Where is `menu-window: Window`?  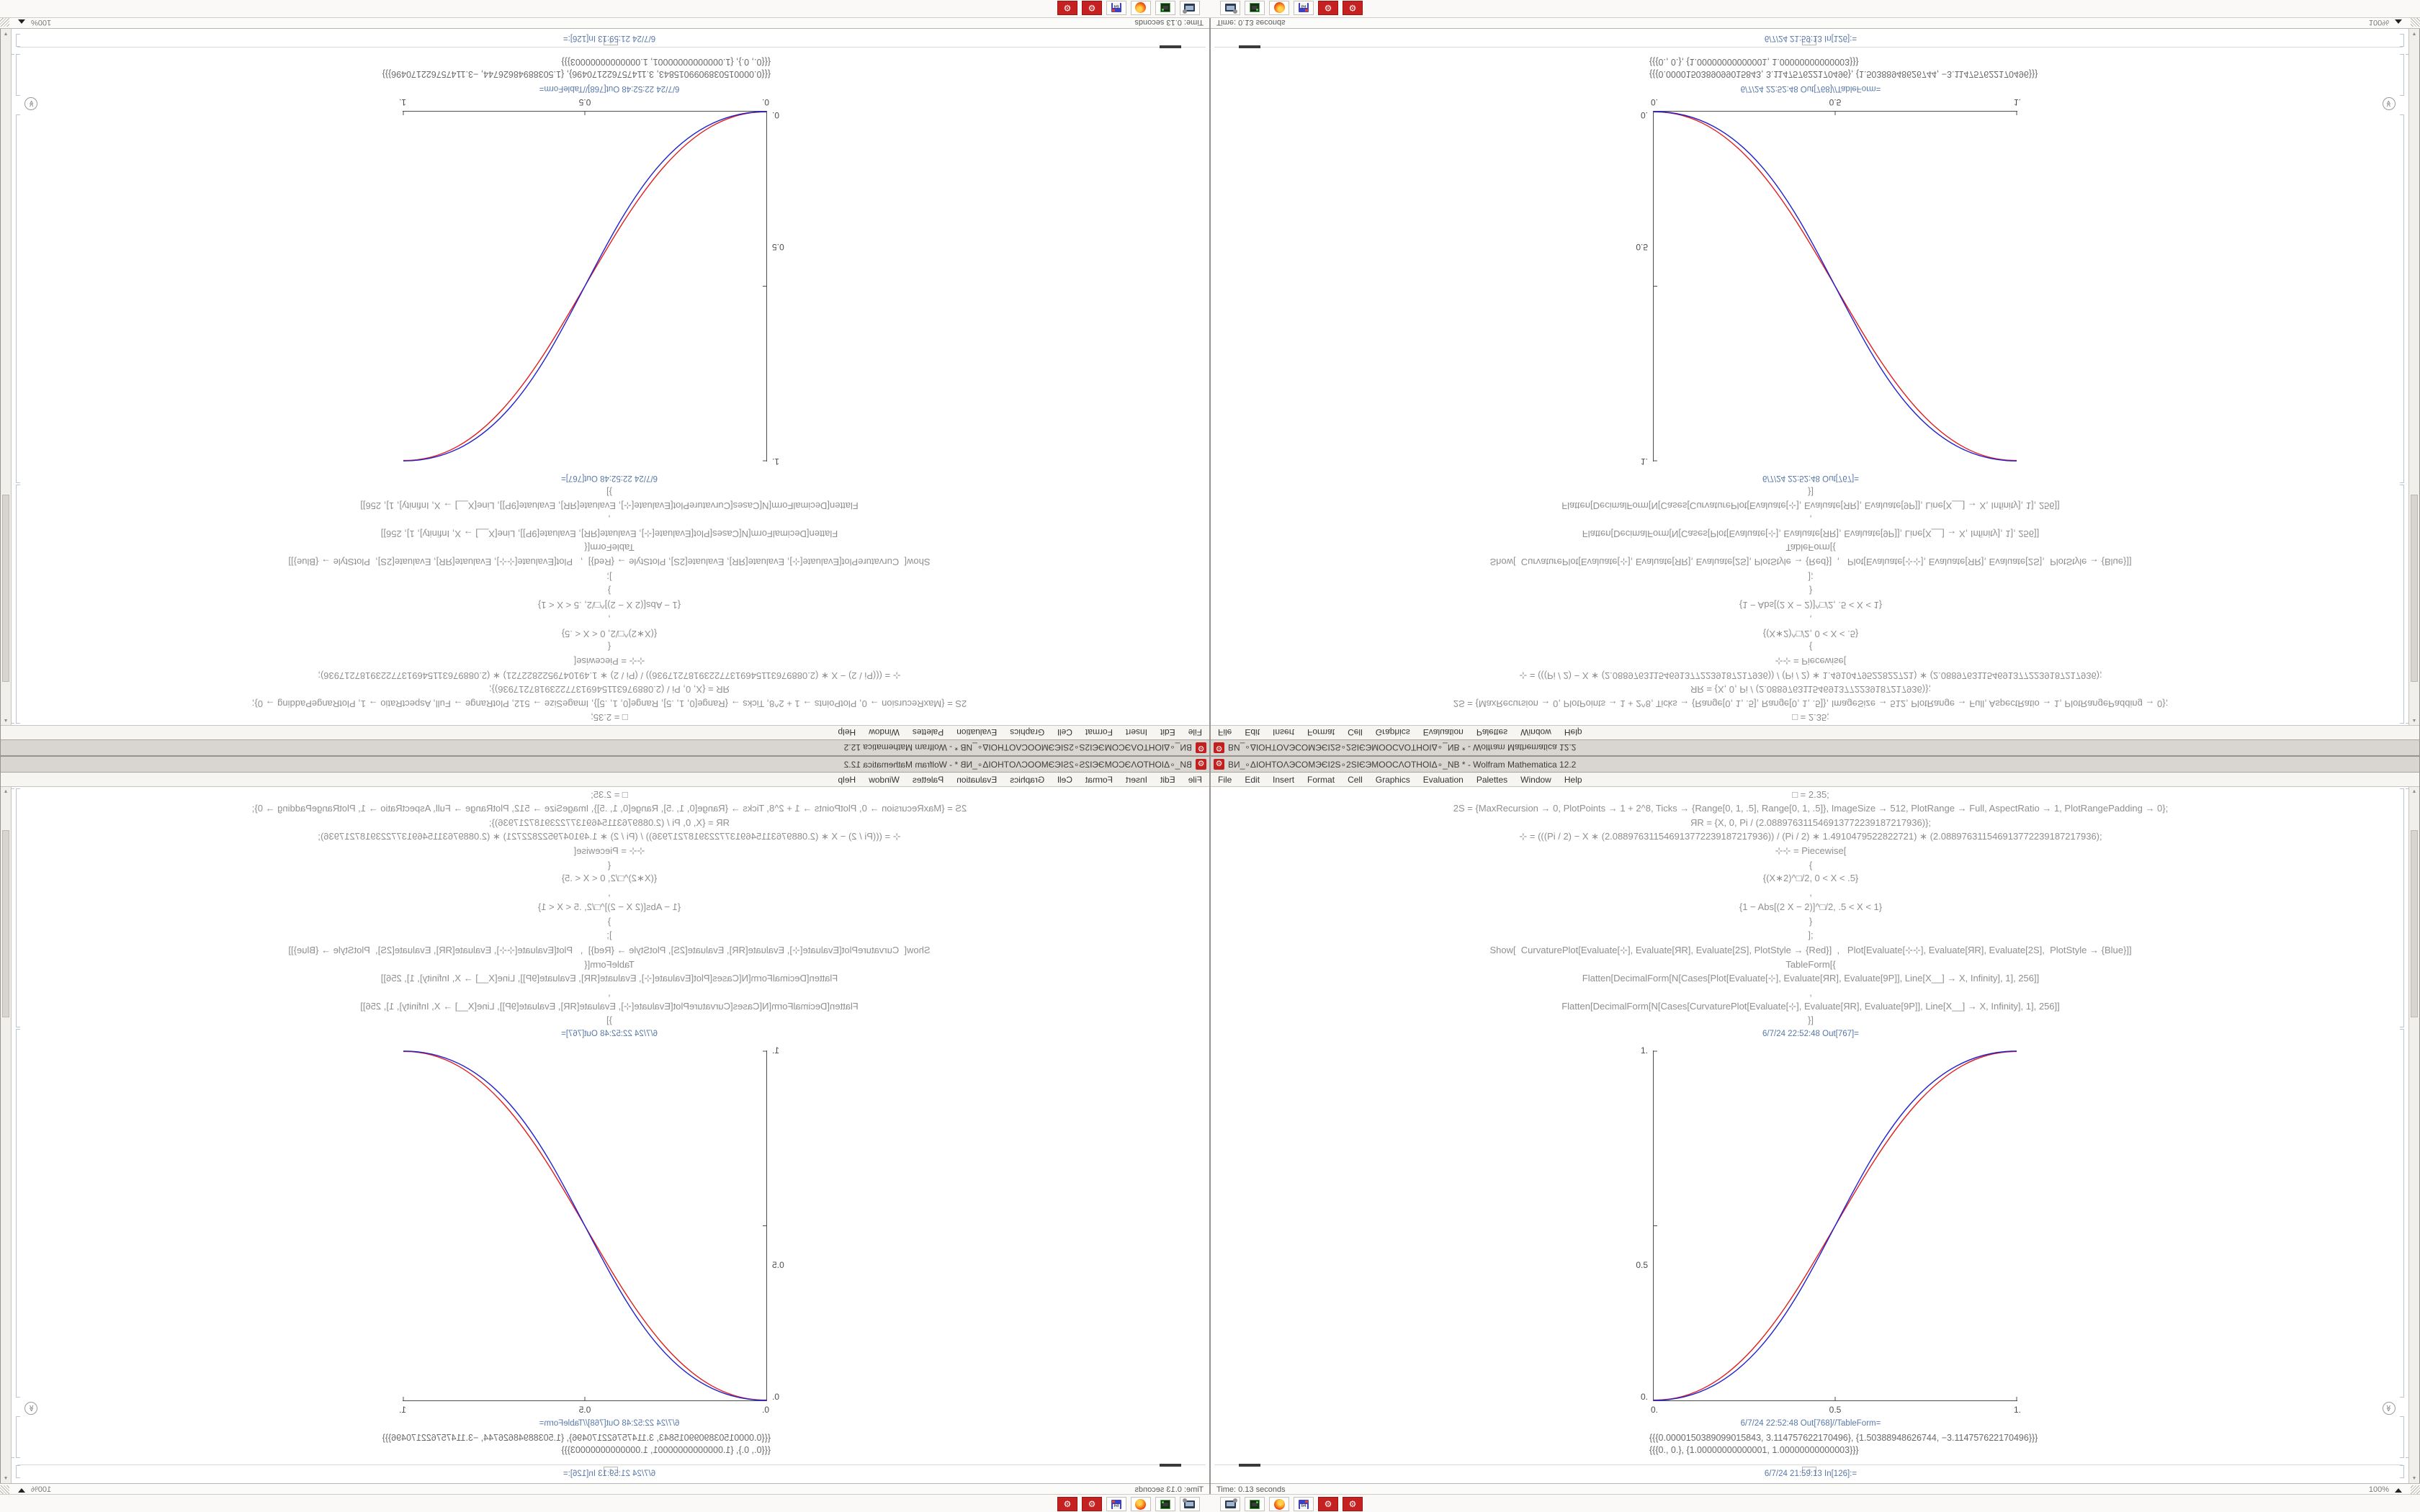
menu-window: Window is located at coordinates (885, 779).